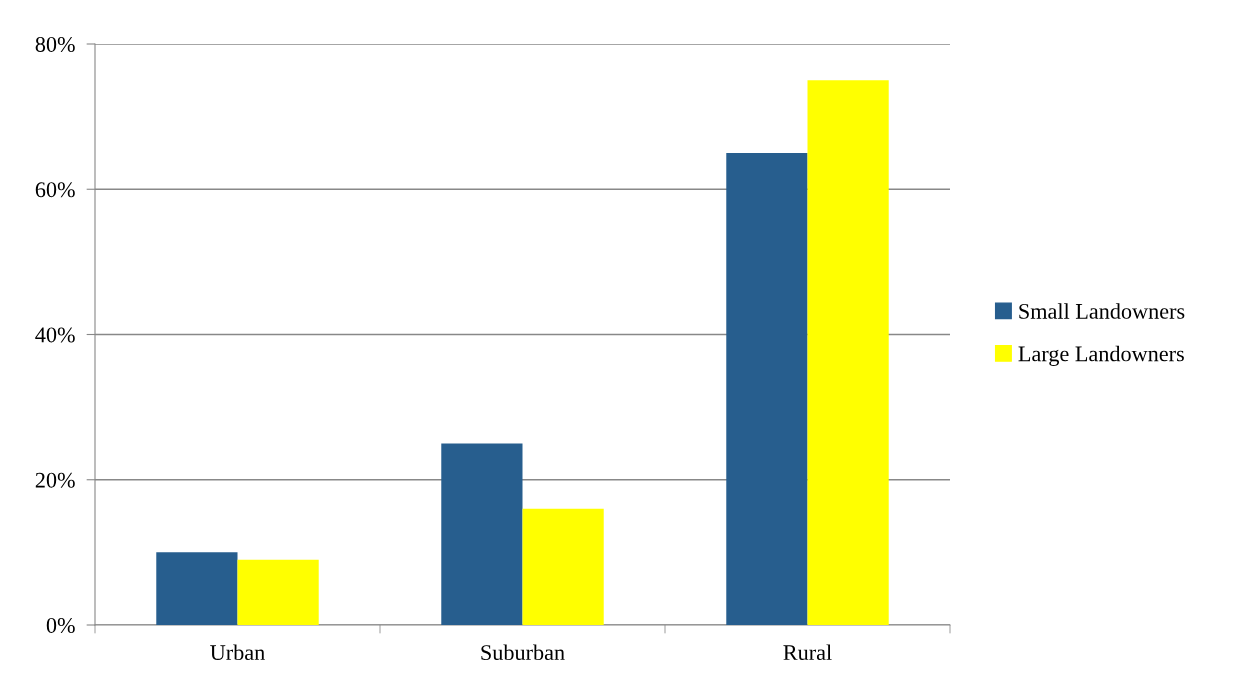 The height and width of the screenshot is (685, 1252). I want to click on y-tick-label: 60%, so click(55, 190).